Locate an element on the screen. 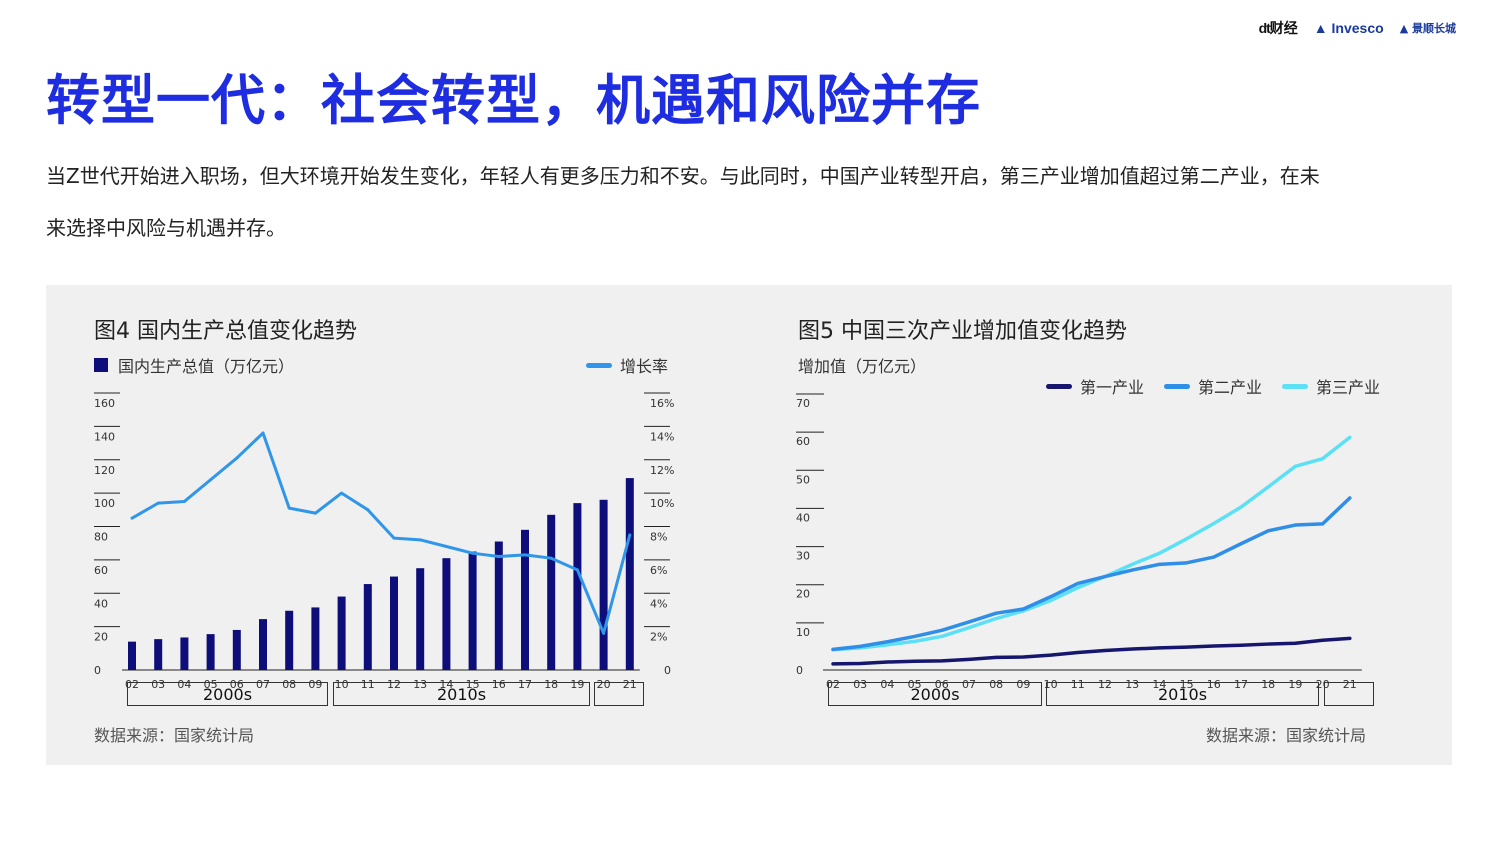  gdp-left-tick-label: 140 is located at coordinates (104, 436).